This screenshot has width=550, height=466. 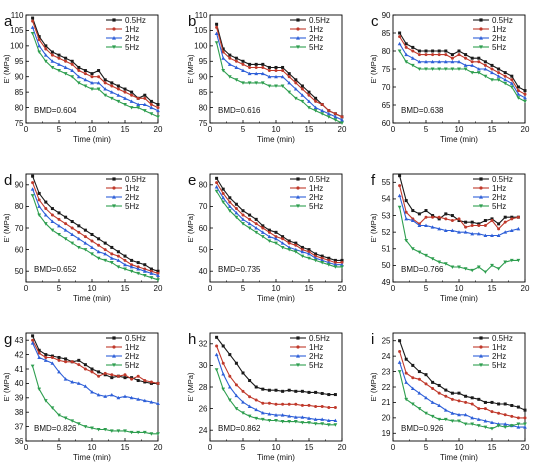 I want to click on legend-entry: 2Hz, so click(x=316, y=197).